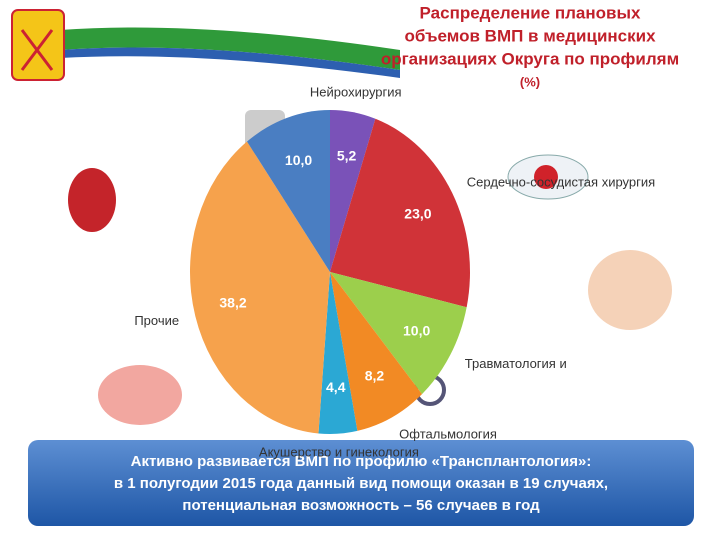 The height and width of the screenshot is (545, 720). I want to click on category-label: Нейрохирургия, so click(356, 91).